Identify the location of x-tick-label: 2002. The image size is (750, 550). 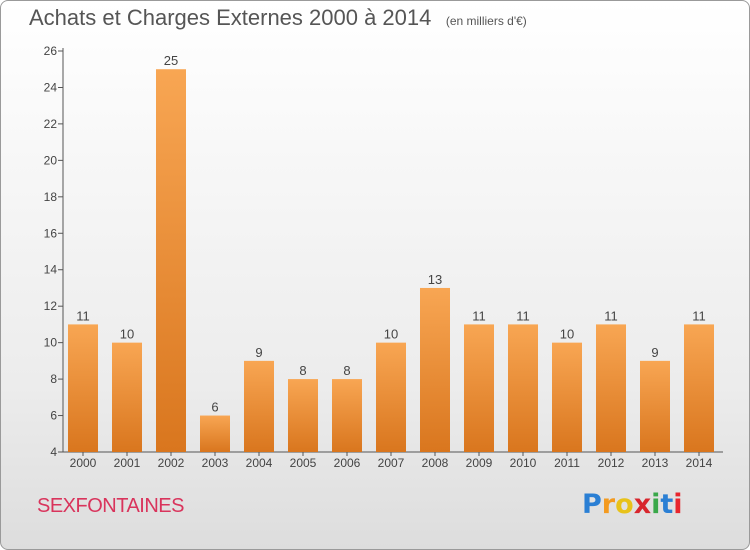
(171, 463).